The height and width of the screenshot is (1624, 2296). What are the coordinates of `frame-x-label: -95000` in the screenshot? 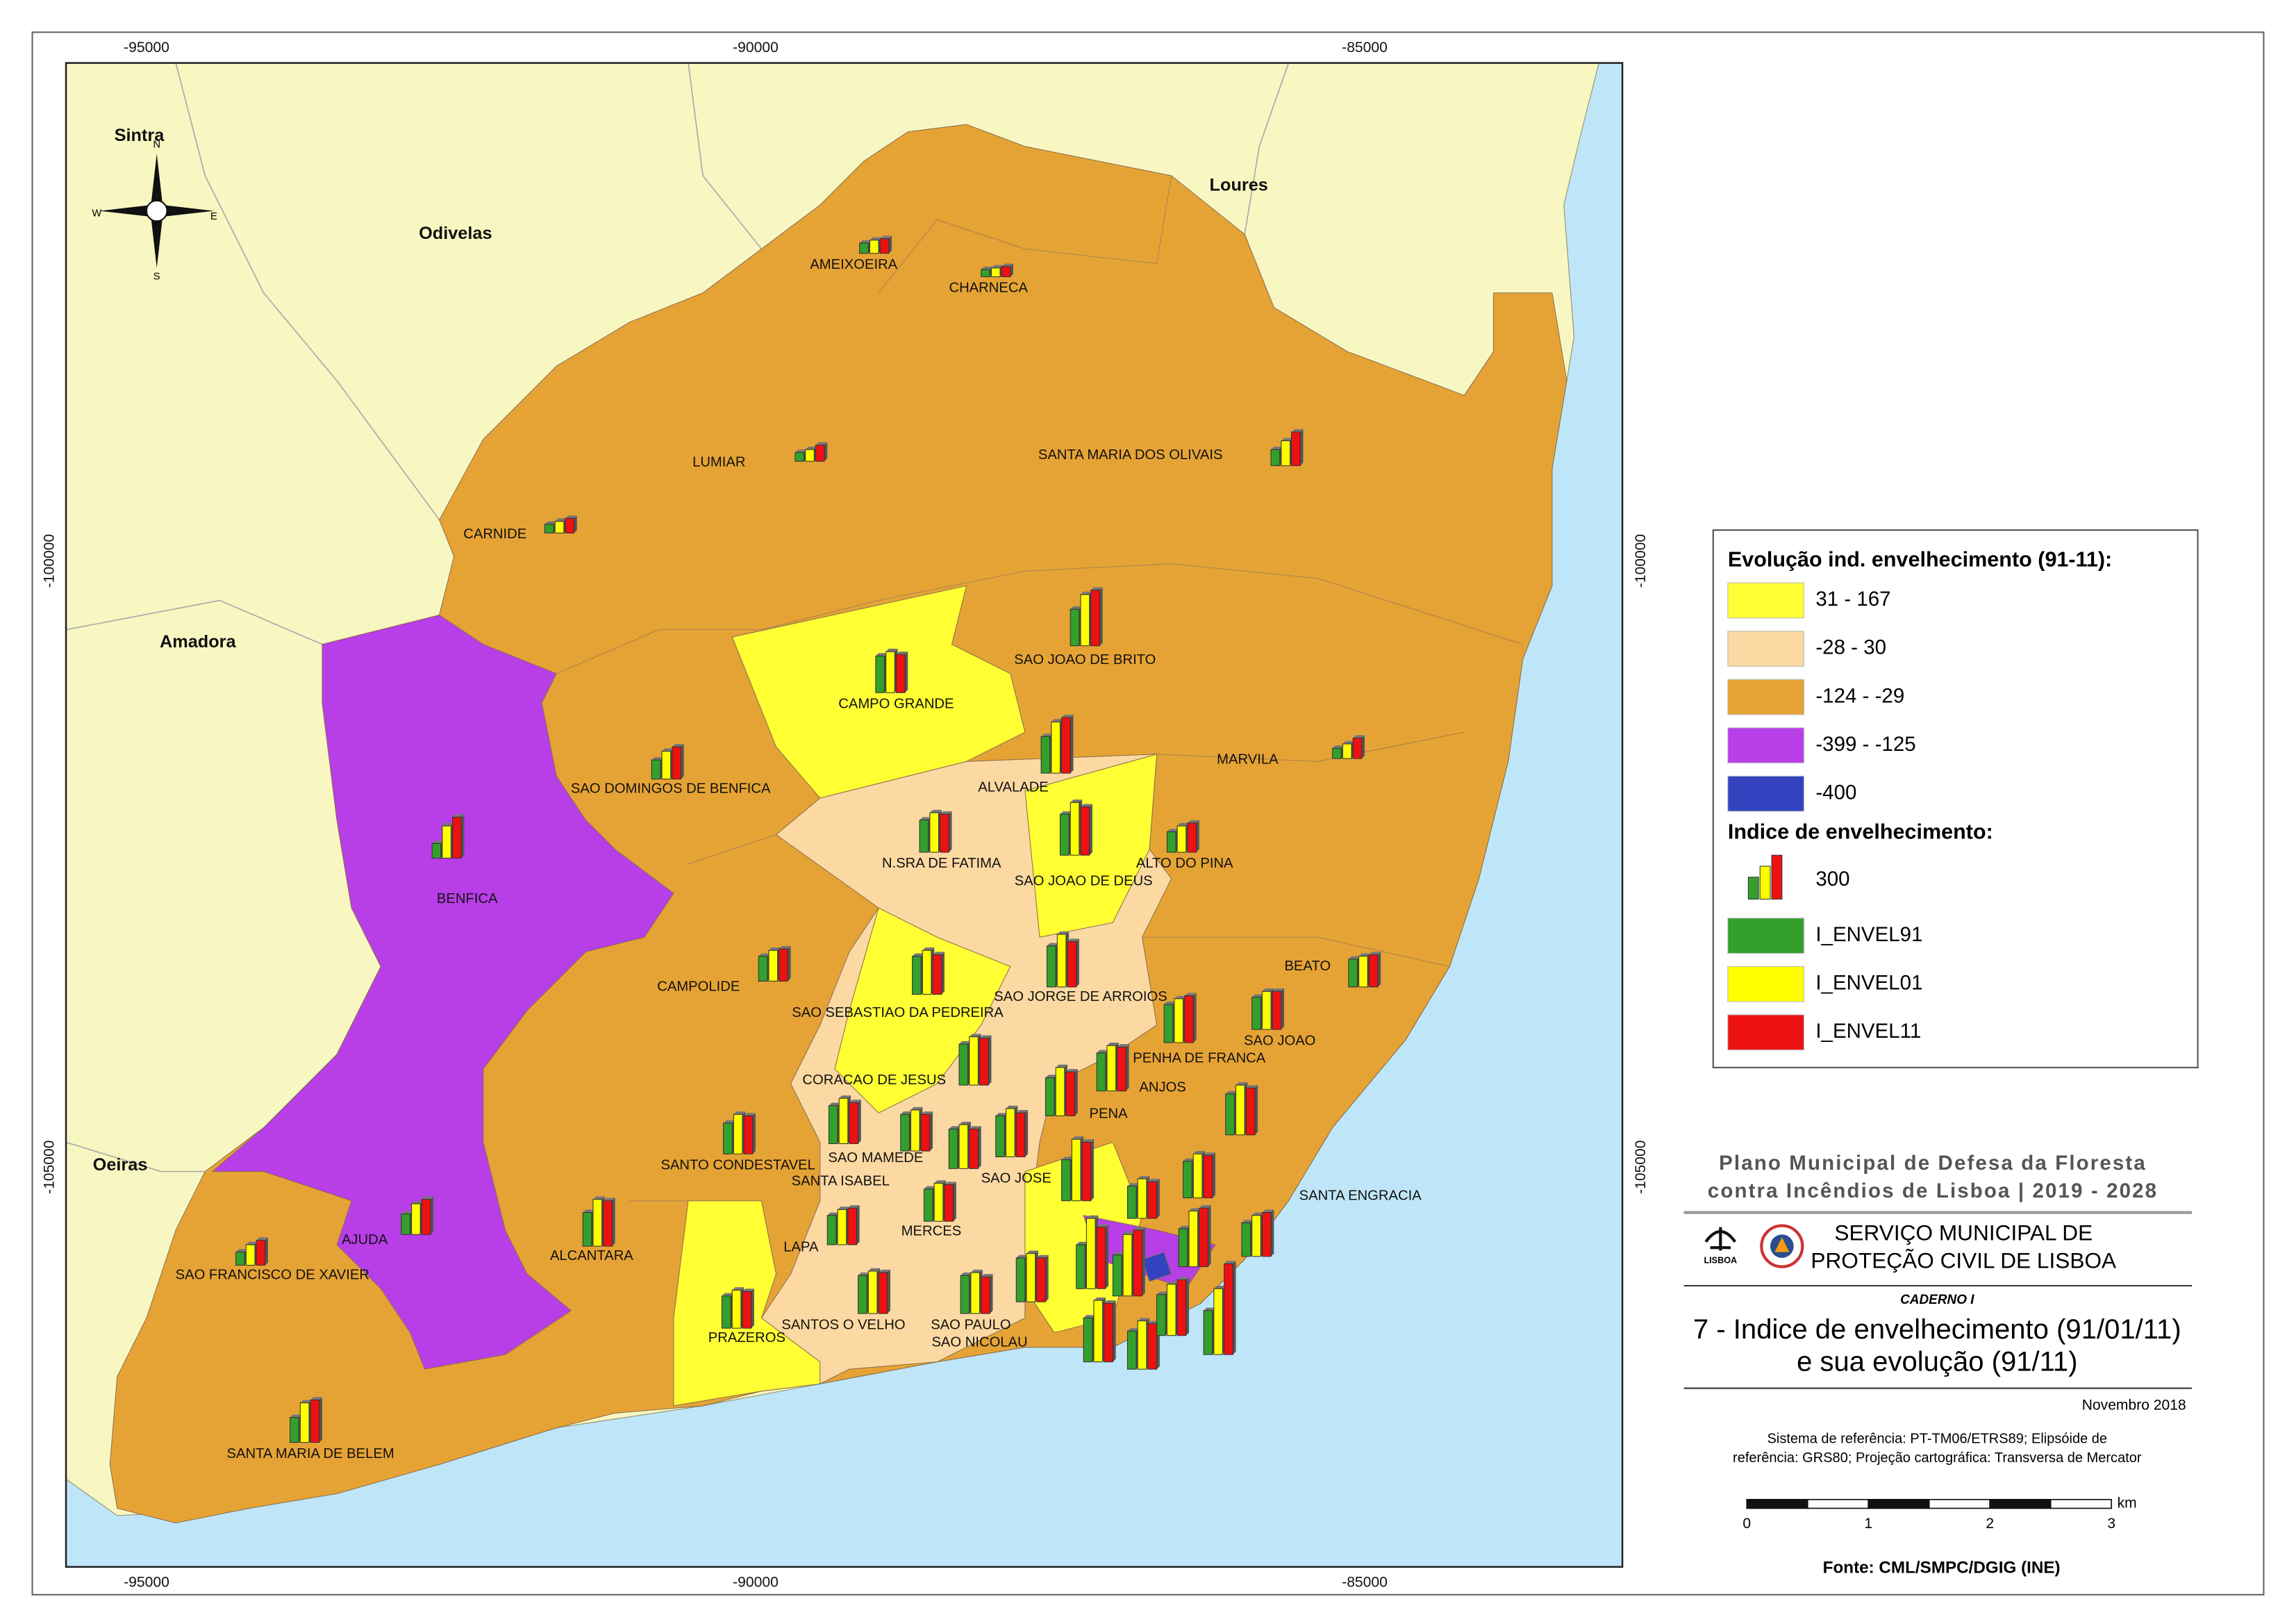 It's located at (146, 1583).